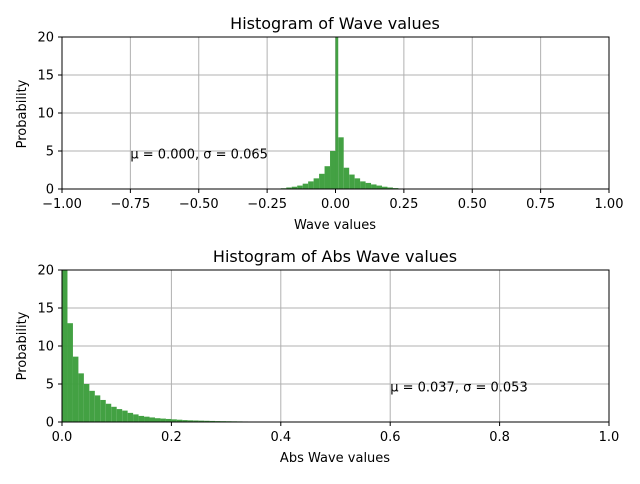  I want to click on stats-annotation: μ = 0.037, σ = 0.053, so click(459, 388).